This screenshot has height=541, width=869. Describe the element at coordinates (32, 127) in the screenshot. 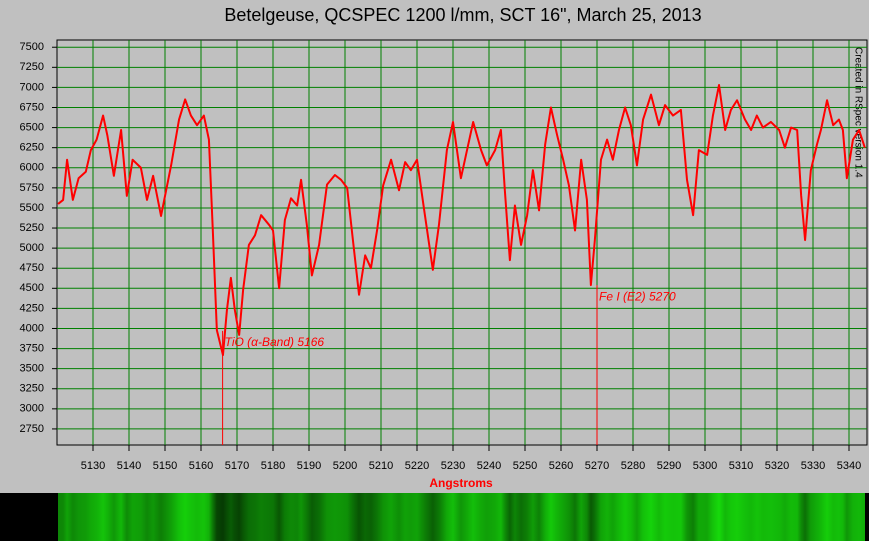

I see `y-tick-label: 6500` at that location.